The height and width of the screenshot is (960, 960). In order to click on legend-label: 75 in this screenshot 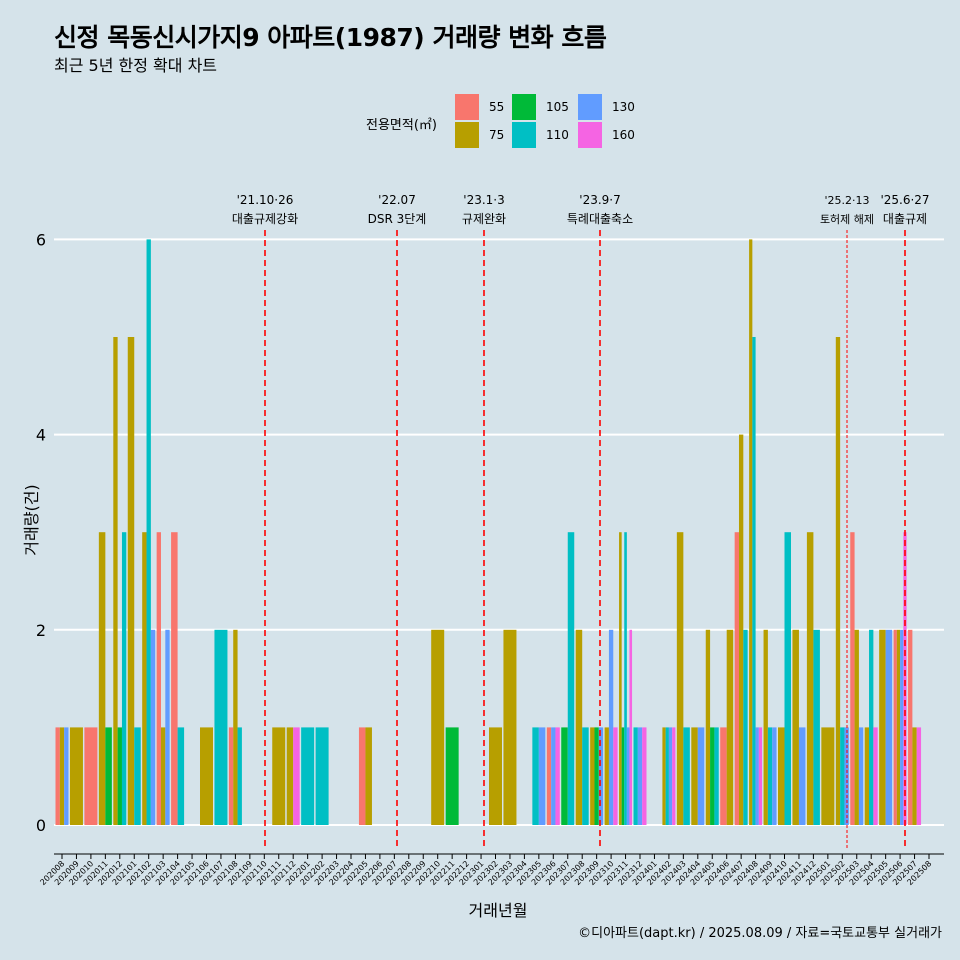, I will do `click(497, 135)`.